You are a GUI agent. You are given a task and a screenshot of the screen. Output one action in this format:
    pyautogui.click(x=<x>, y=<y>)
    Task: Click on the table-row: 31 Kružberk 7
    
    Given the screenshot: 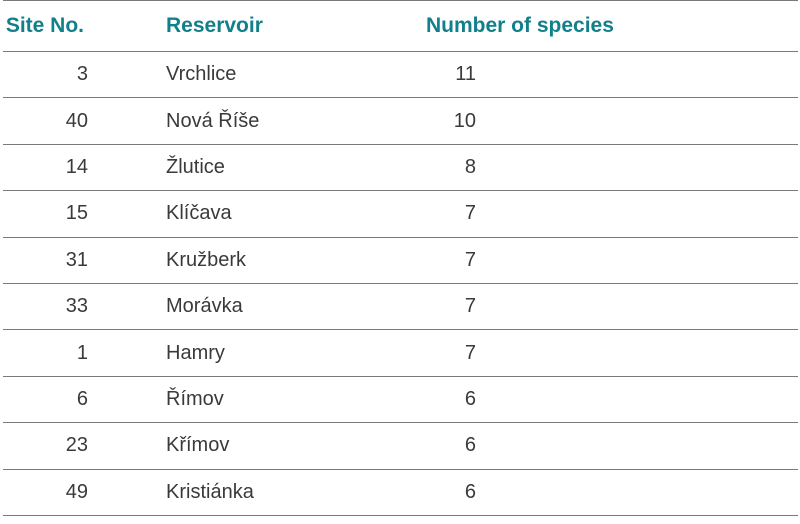 What is the action you would take?
    pyautogui.click(x=400, y=260)
    